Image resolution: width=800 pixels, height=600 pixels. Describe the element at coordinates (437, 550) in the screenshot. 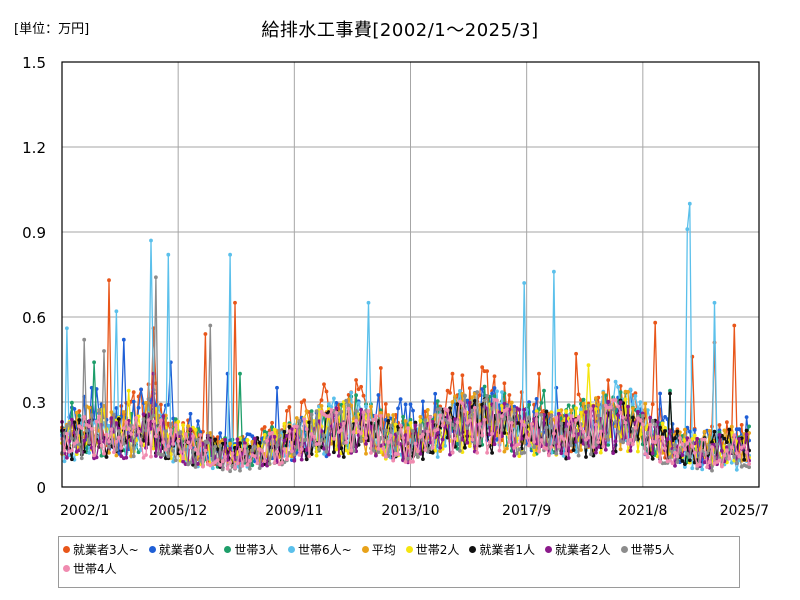

I see `legend-label: 世帯2人` at that location.